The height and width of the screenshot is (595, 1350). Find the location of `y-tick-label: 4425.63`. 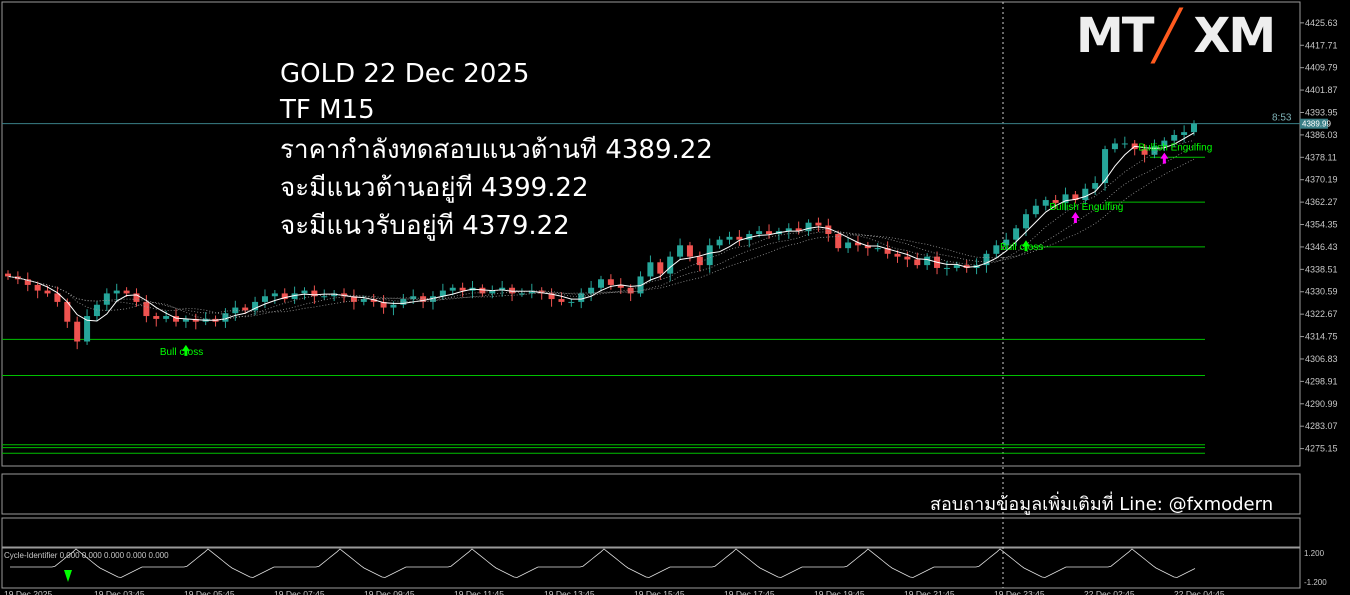

y-tick-label: 4425.63 is located at coordinates (1321, 23).